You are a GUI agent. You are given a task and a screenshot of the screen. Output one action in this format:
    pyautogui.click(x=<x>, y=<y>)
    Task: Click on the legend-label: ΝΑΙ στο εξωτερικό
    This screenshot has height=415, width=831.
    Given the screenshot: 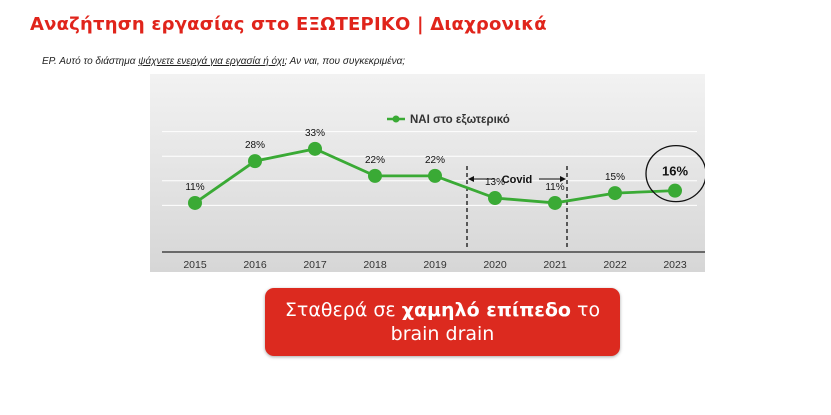 What is the action you would take?
    pyautogui.click(x=460, y=120)
    